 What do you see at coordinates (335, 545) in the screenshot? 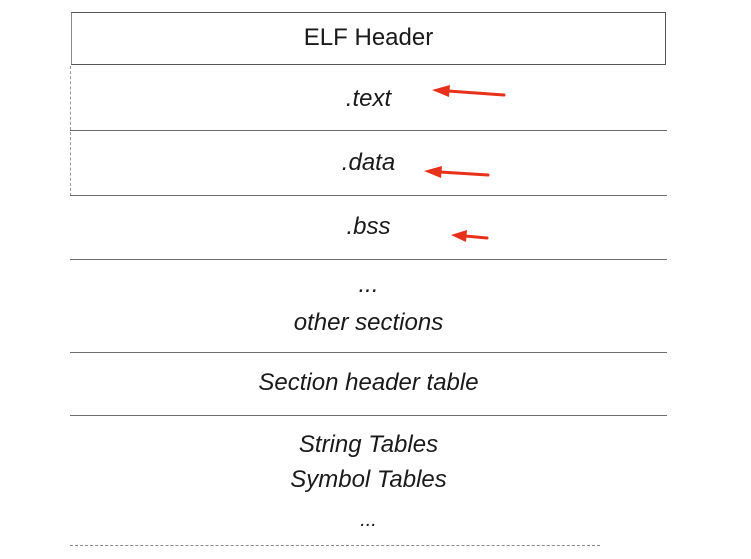
I see `bottom-dashed-edge` at bounding box center [335, 545].